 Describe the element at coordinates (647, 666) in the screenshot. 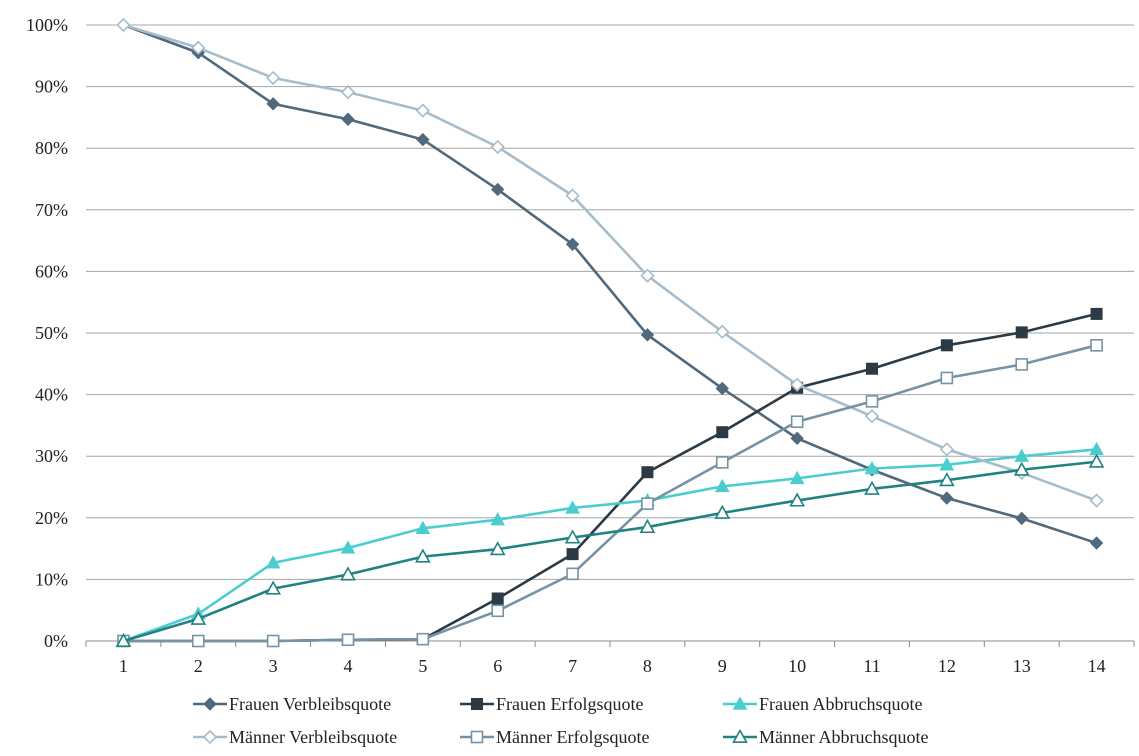

I see `x-tick-label: 8` at that location.